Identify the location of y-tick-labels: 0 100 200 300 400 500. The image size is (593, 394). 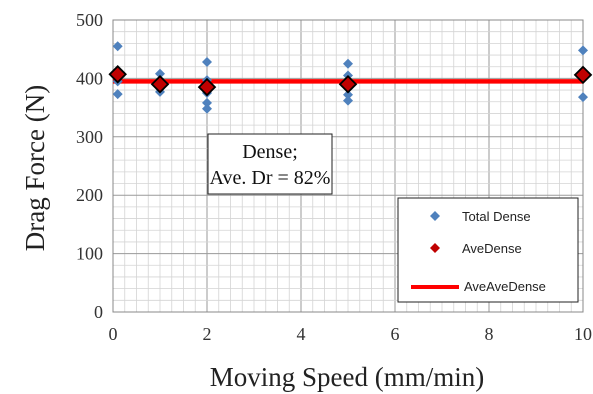
(89, 166).